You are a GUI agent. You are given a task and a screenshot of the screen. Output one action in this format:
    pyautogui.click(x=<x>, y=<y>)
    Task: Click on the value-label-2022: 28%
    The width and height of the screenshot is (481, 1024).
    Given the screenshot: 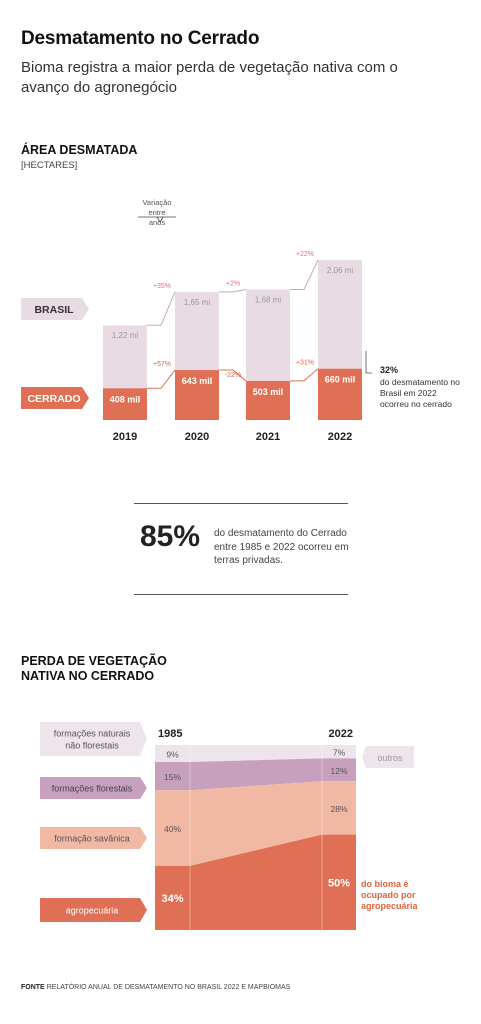 What is the action you would take?
    pyautogui.click(x=338, y=809)
    